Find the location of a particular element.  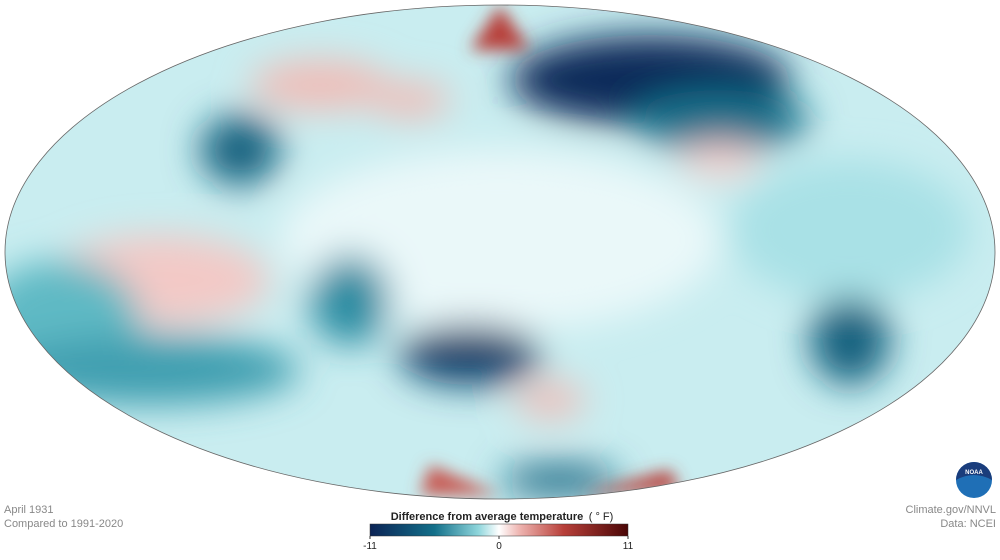

logo-text: NOAA is located at coordinates (974, 473).